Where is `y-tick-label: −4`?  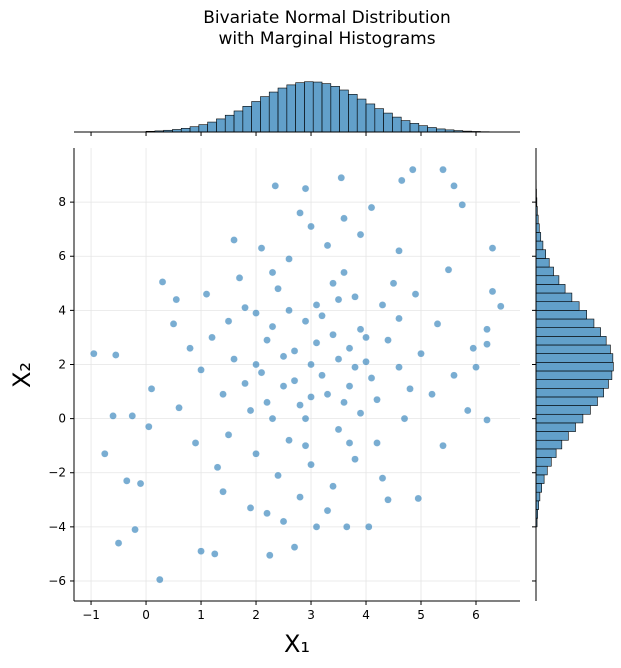 y-tick-label: −4 is located at coordinates (57, 527).